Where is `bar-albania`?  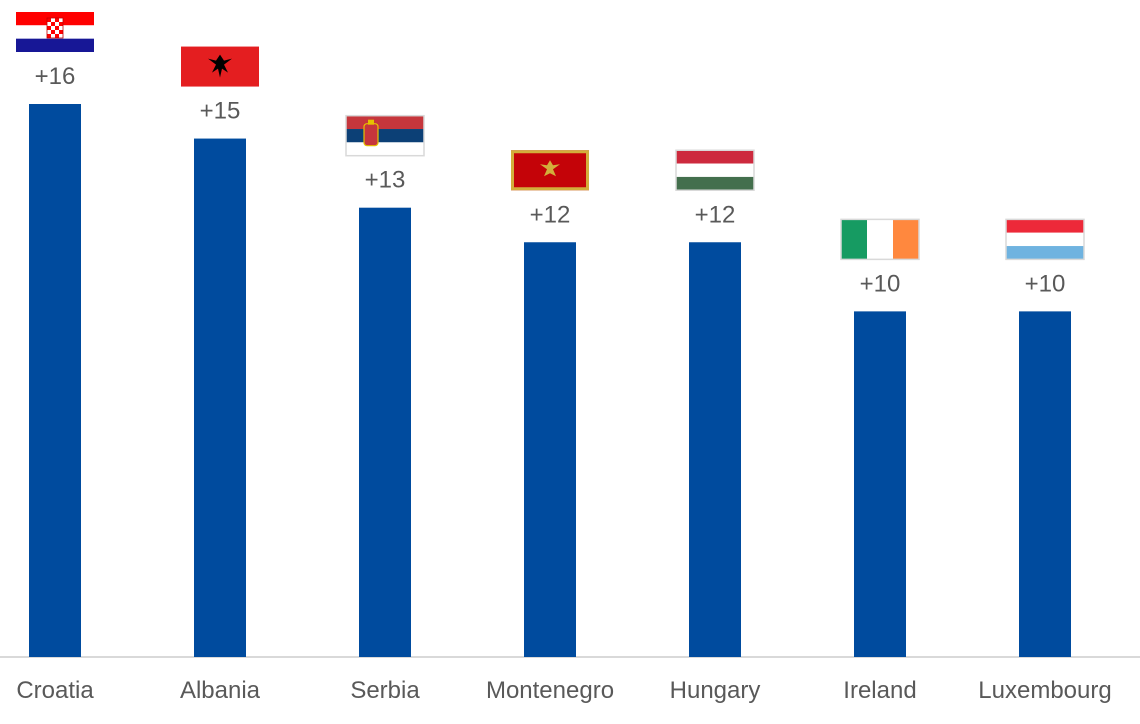
bar-albania is located at coordinates (220, 397).